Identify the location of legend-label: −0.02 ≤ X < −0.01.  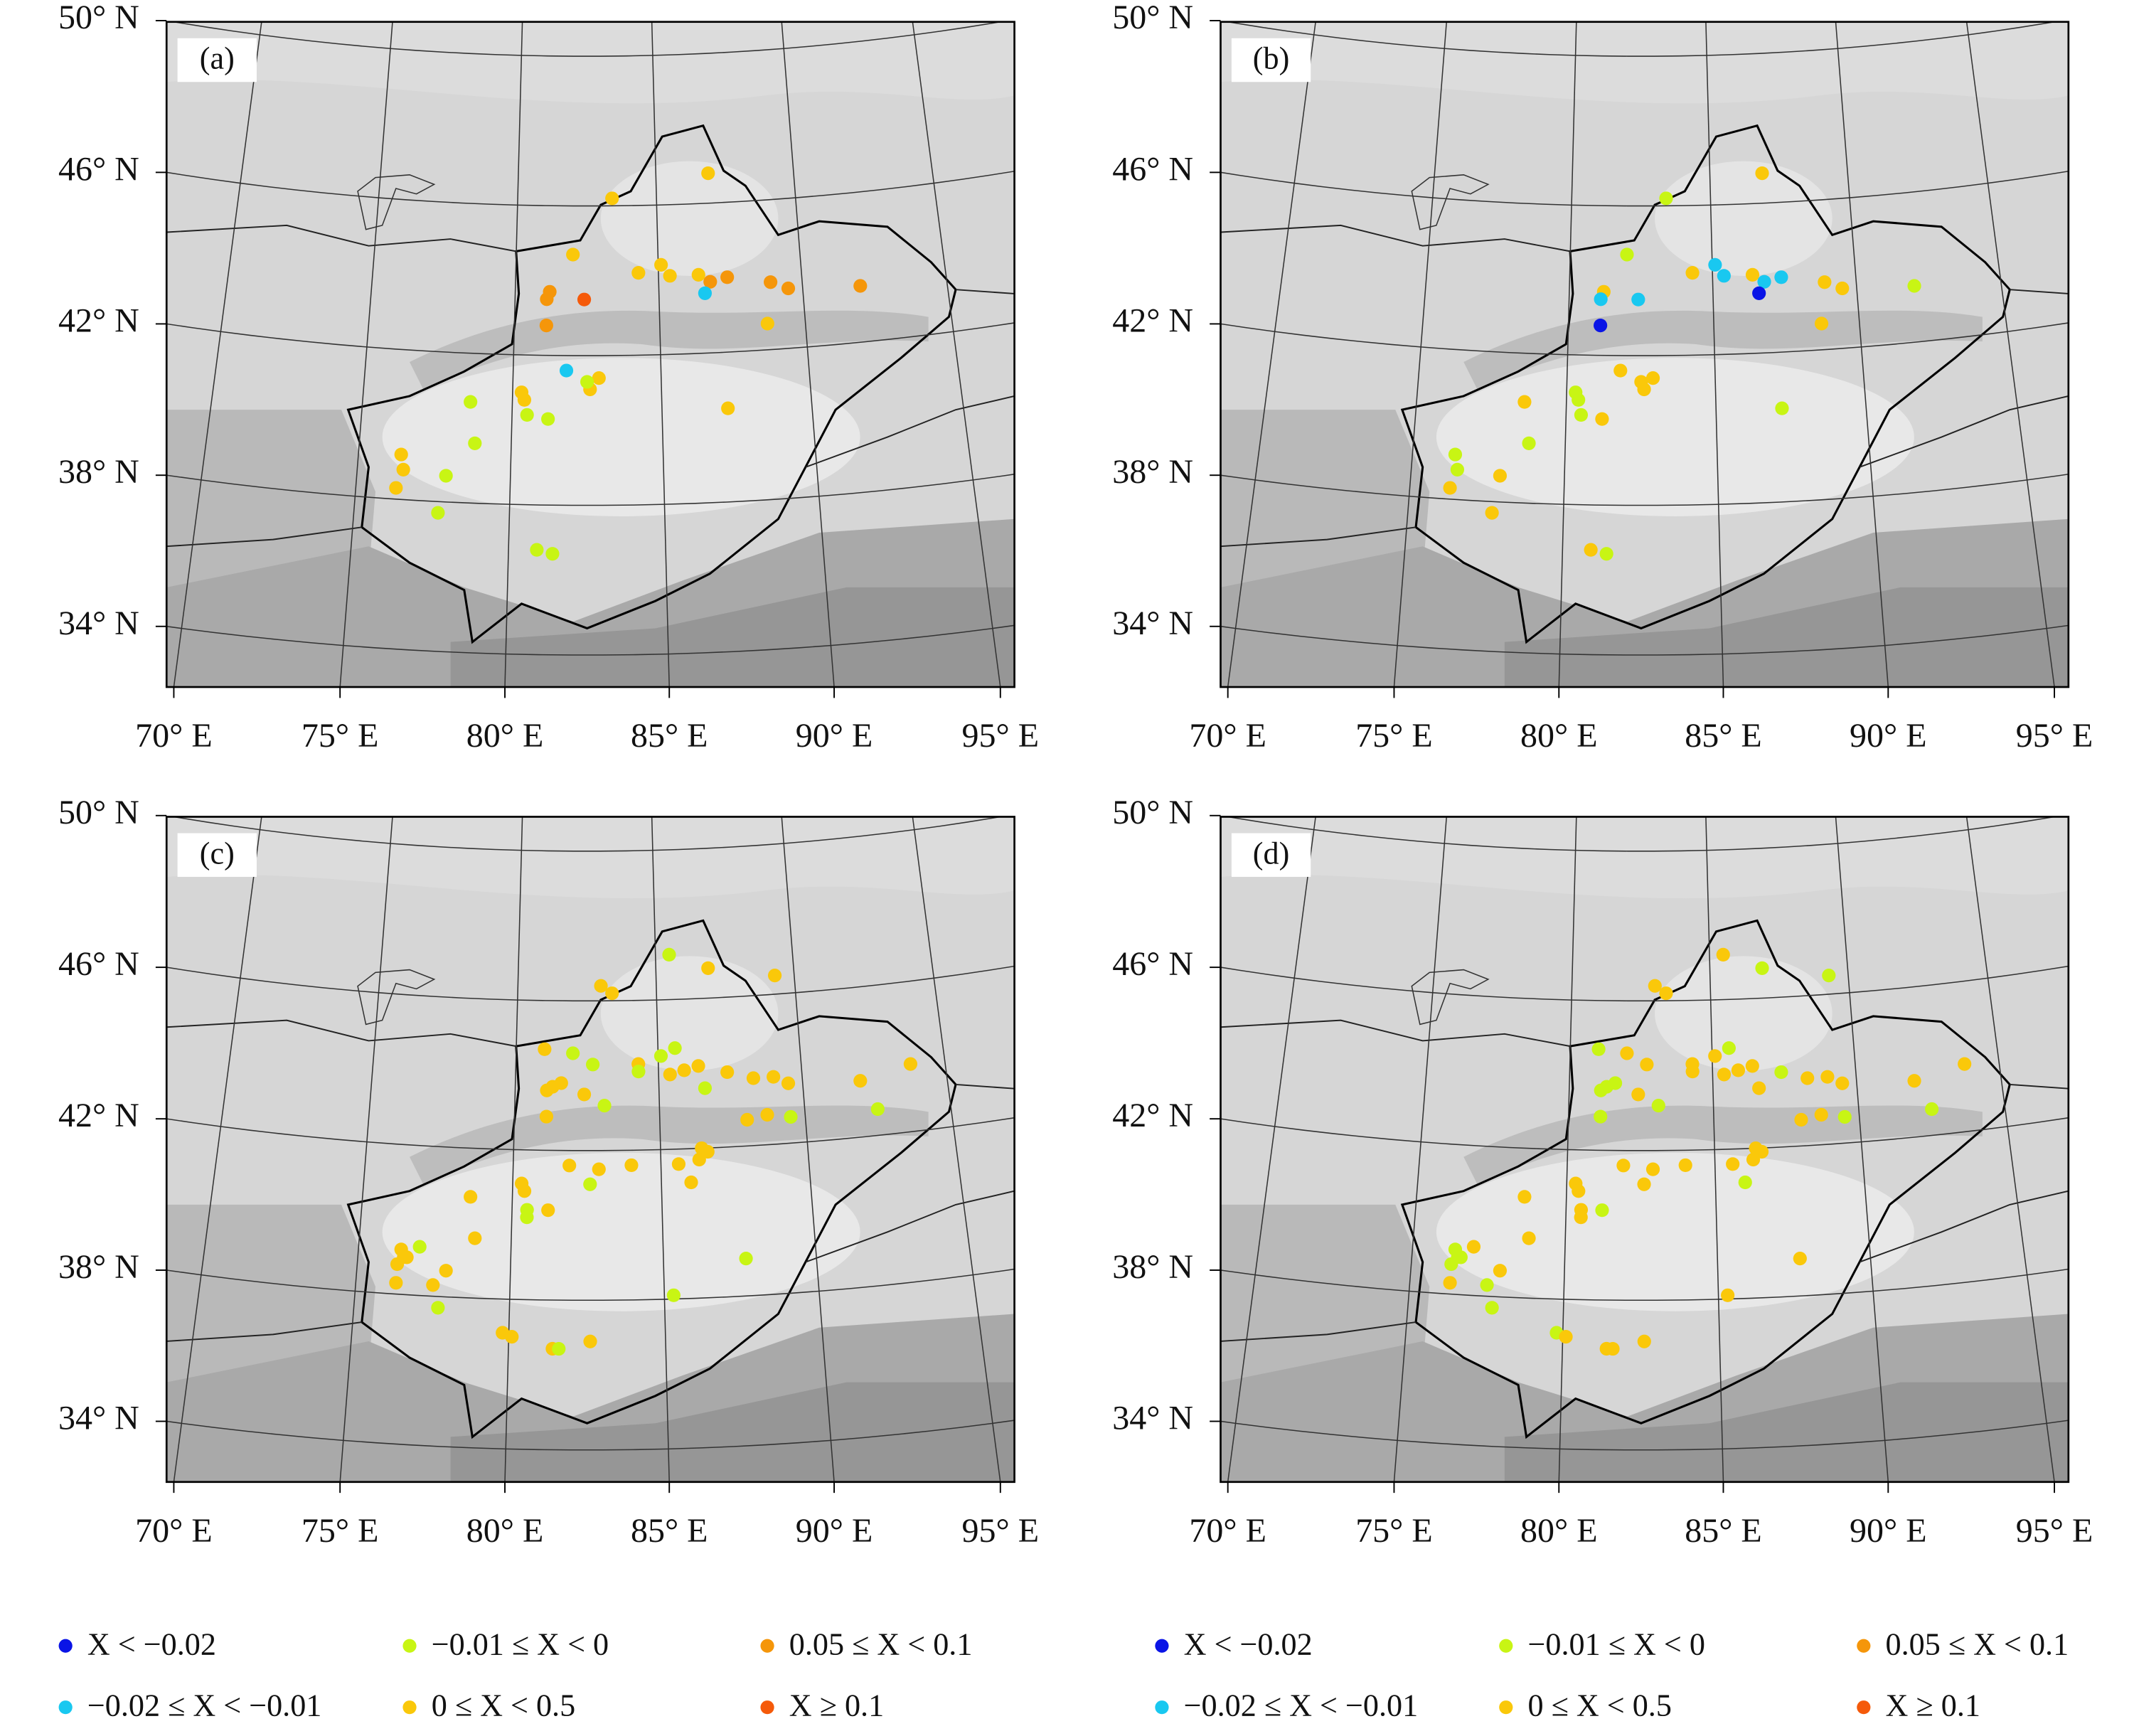
(204, 1705).